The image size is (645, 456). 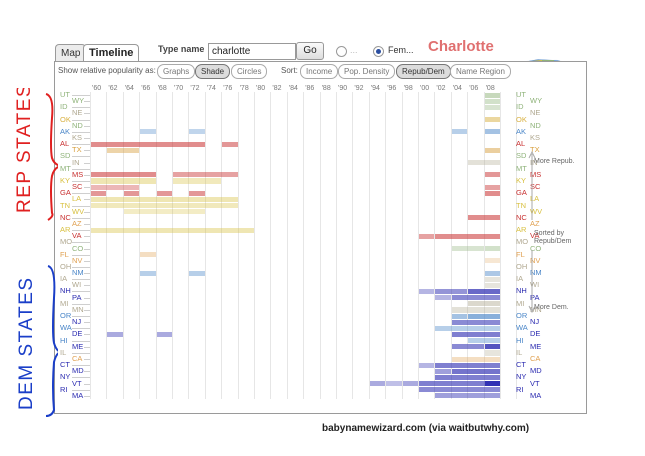 I want to click on state-label-left: AZ, so click(x=77, y=223).